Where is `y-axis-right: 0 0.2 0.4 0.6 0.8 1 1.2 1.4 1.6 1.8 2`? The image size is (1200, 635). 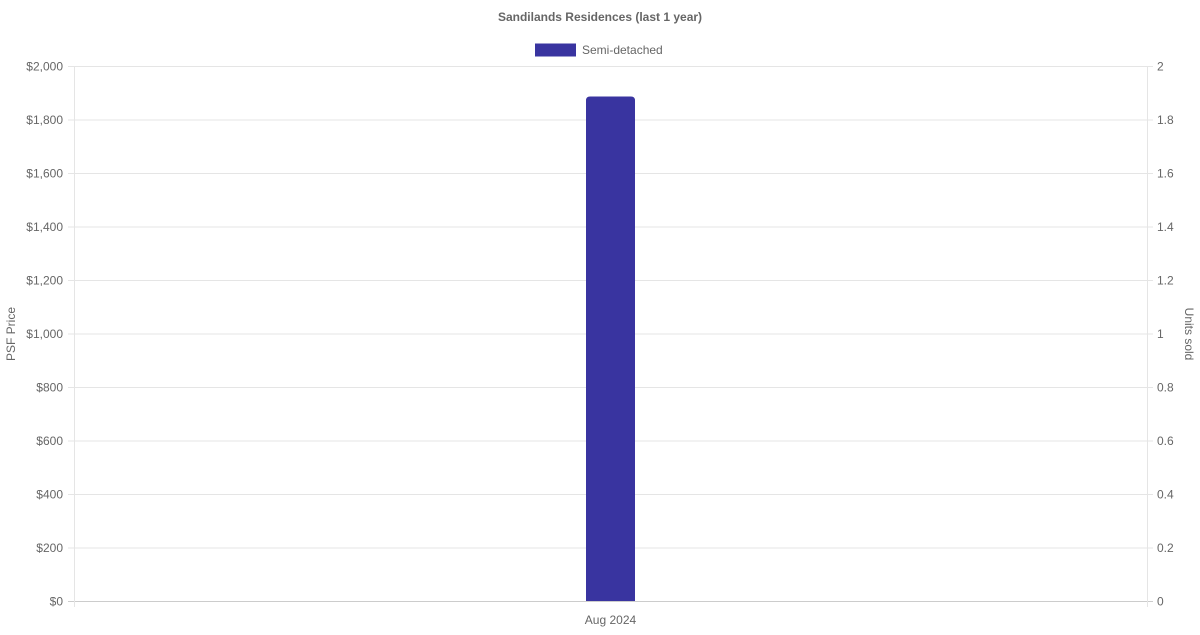 y-axis-right: 0 0.2 0.4 0.6 0.8 1 1.2 1.4 1.6 1.8 2 is located at coordinates (1165, 334).